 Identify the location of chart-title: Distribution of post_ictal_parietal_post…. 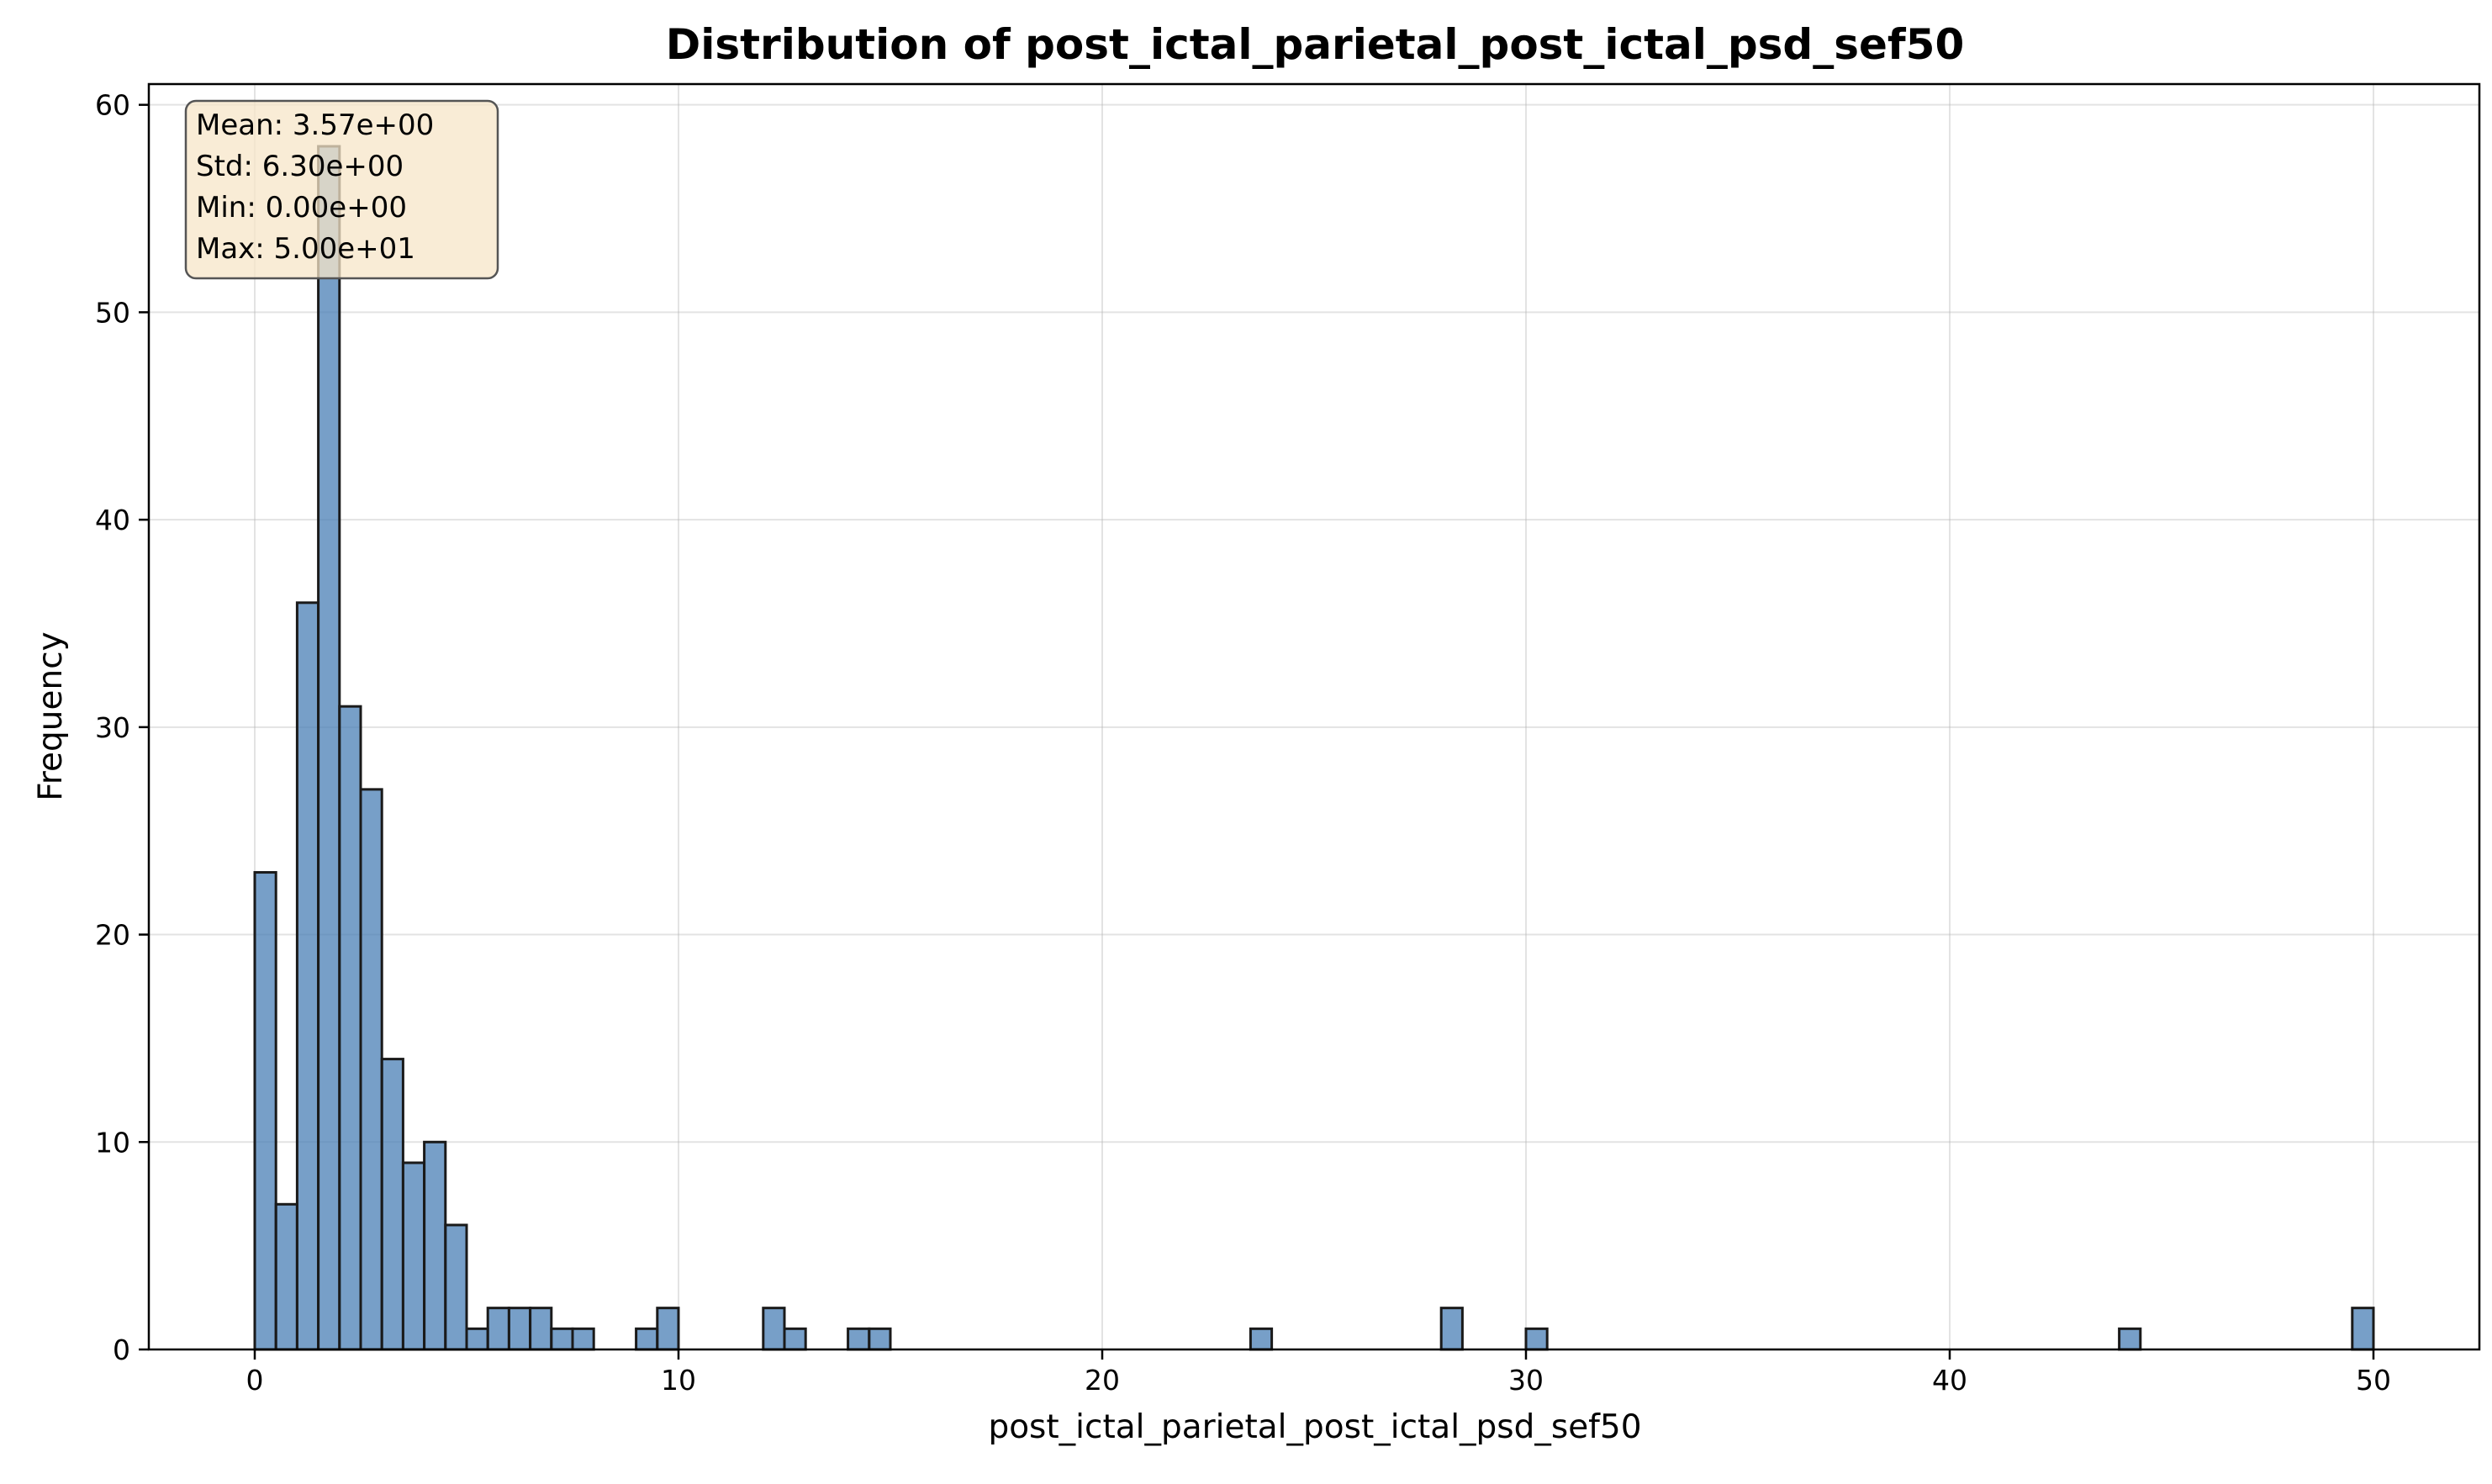
(1315, 44).